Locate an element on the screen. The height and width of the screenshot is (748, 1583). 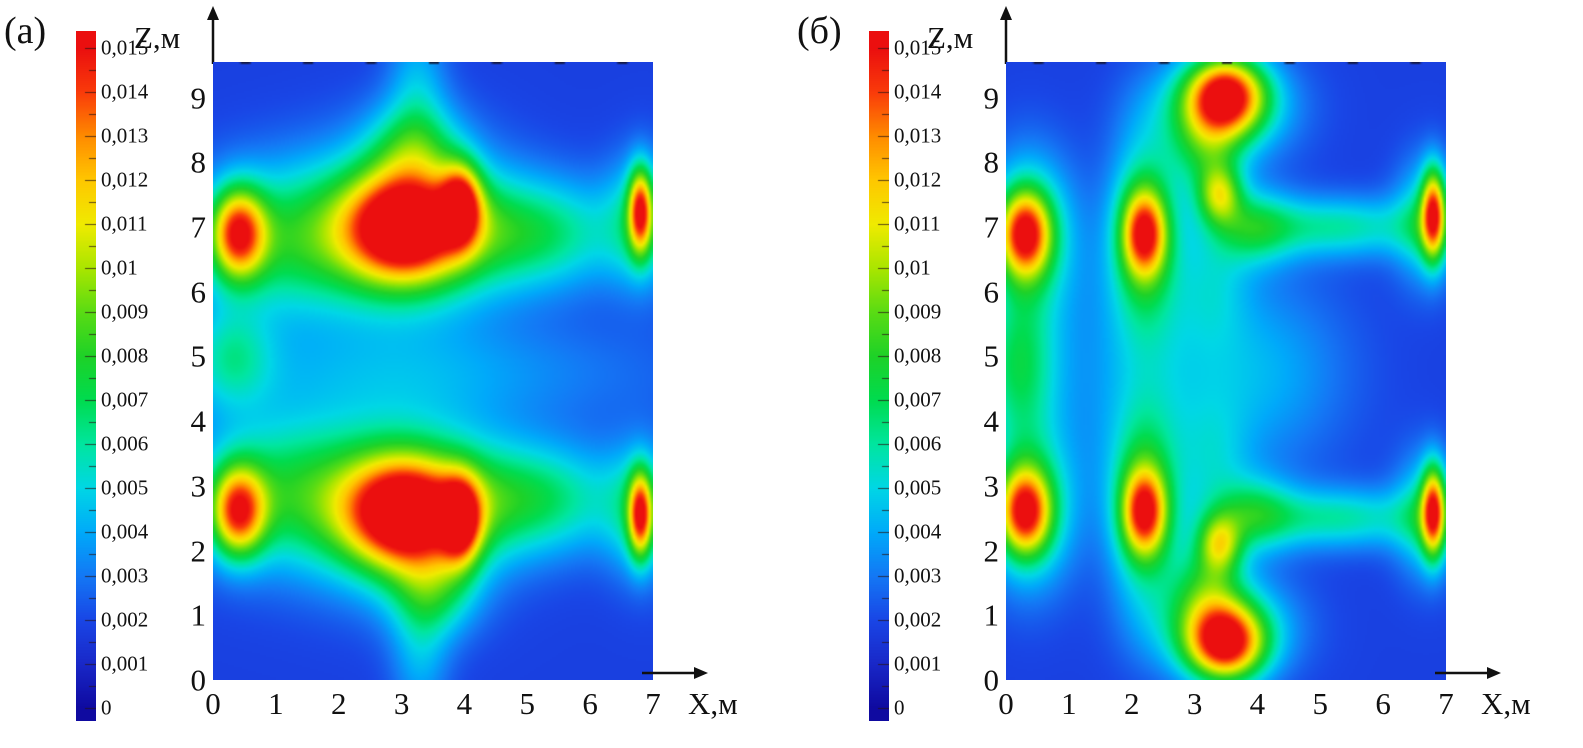
panel-a-label: (а) is located at coordinates (25, 31).